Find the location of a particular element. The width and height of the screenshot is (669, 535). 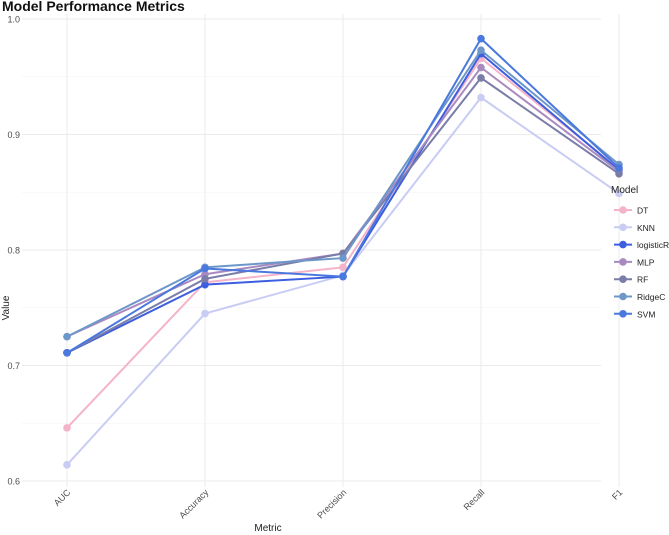

y-axis-label: Value is located at coordinates (6, 307).